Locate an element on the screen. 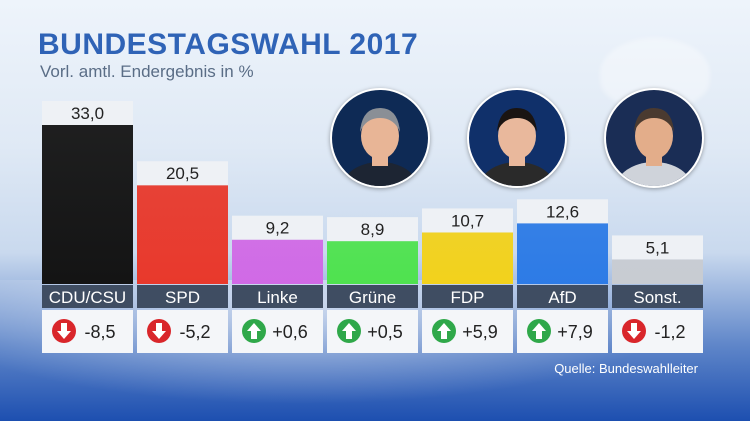 This screenshot has height=421, width=750. bar-group-1: 20,5 SPD -5,2 is located at coordinates (182, 257).